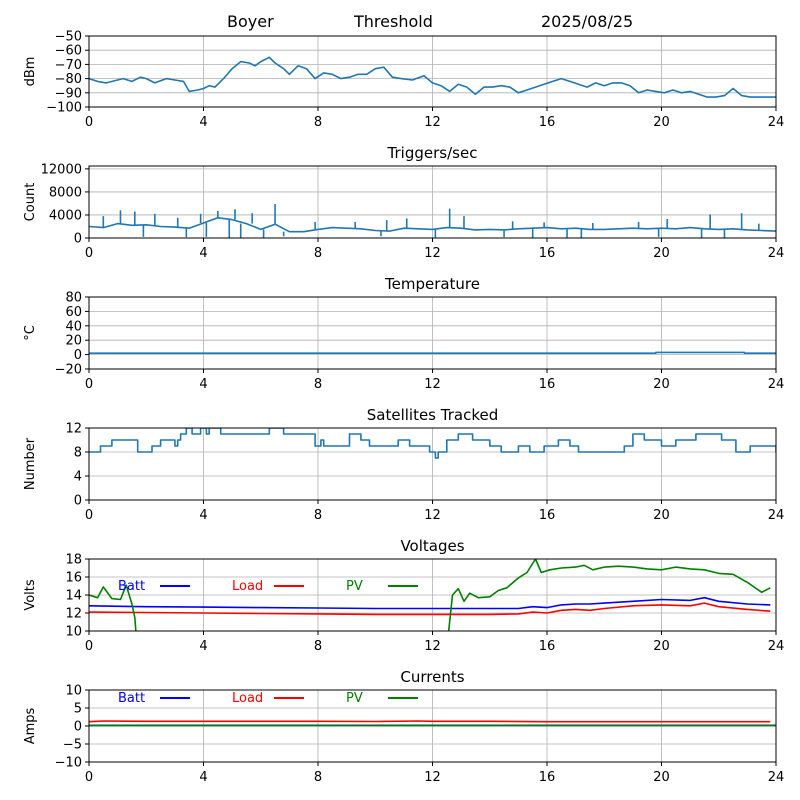  What do you see at coordinates (68, 79) in the screenshot?
I see `y-tick-label: −80` at bounding box center [68, 79].